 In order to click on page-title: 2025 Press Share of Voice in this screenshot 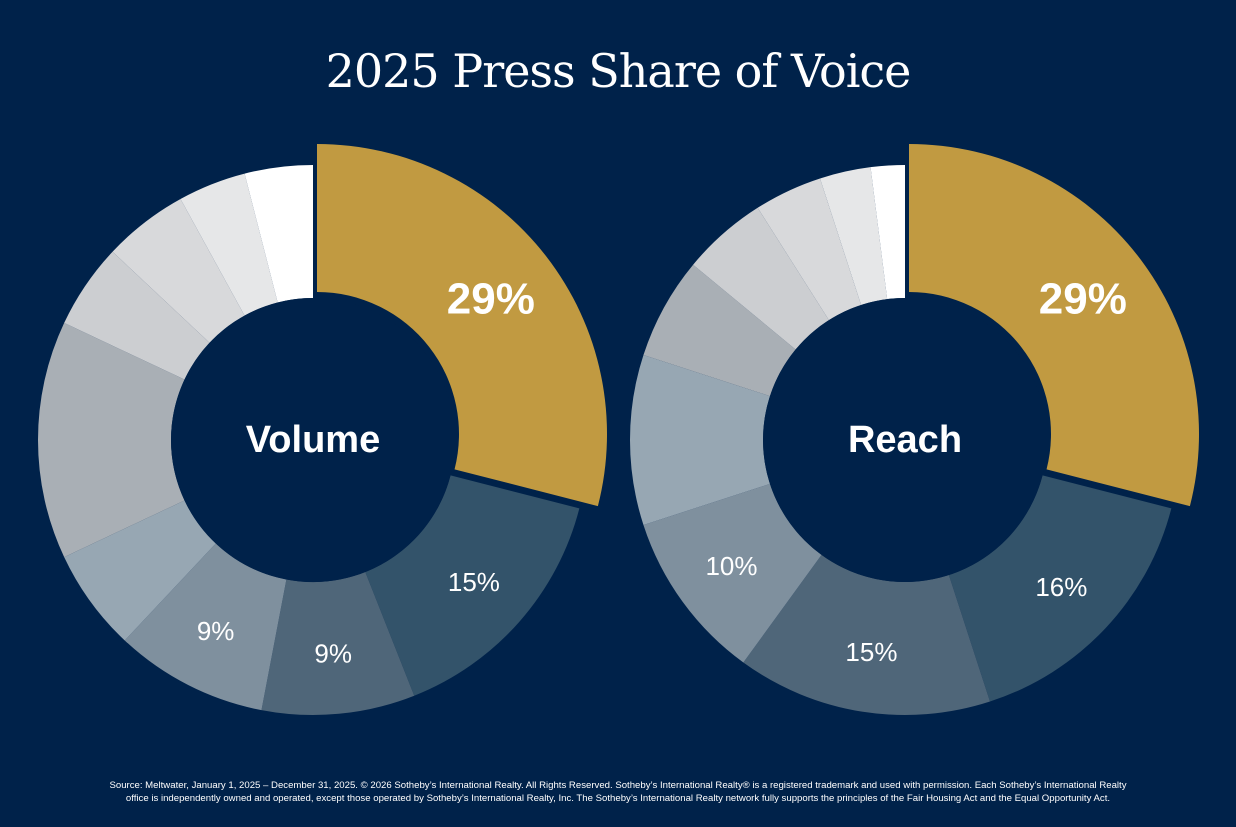, I will do `click(618, 71)`.